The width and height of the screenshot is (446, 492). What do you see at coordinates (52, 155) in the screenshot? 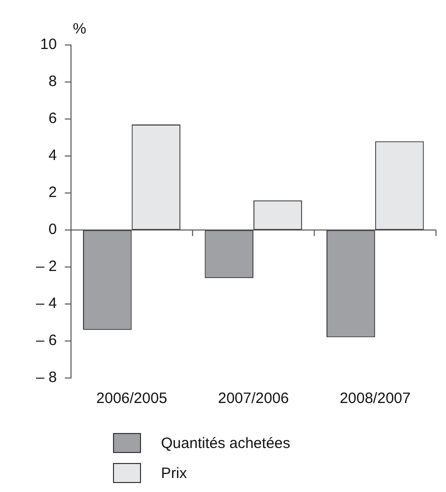
I see `y-tick-label: 4` at bounding box center [52, 155].